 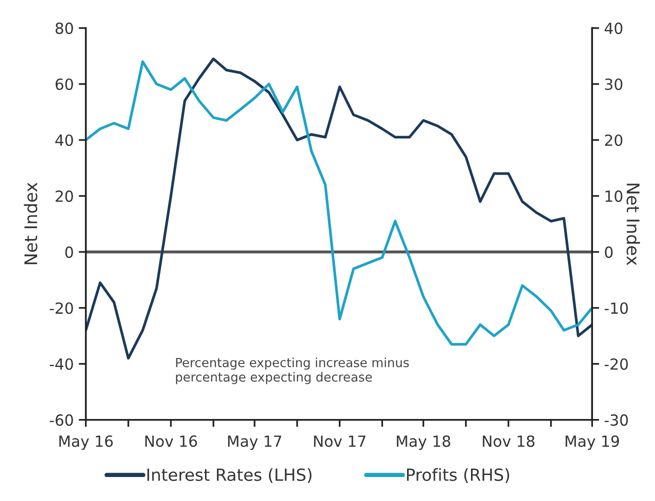 What do you see at coordinates (64, 140) in the screenshot?
I see `y-tick-label: 40` at bounding box center [64, 140].